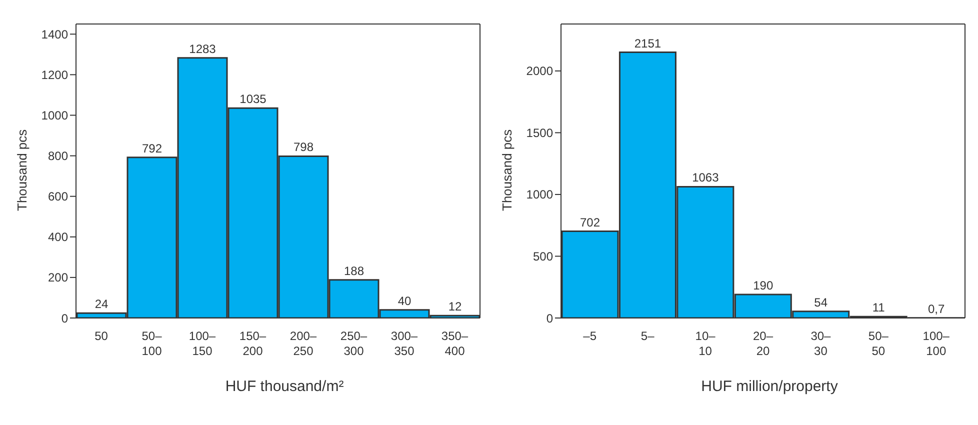 The image size is (978, 425). What do you see at coordinates (54, 75) in the screenshot?
I see `y-tick-label: 1200` at bounding box center [54, 75].